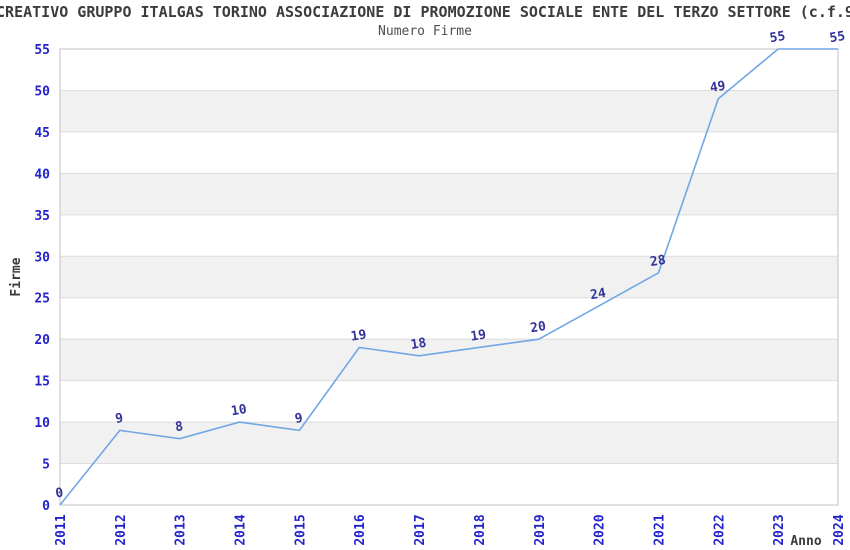  I want to click on y-tick-label: 15, so click(42, 382).